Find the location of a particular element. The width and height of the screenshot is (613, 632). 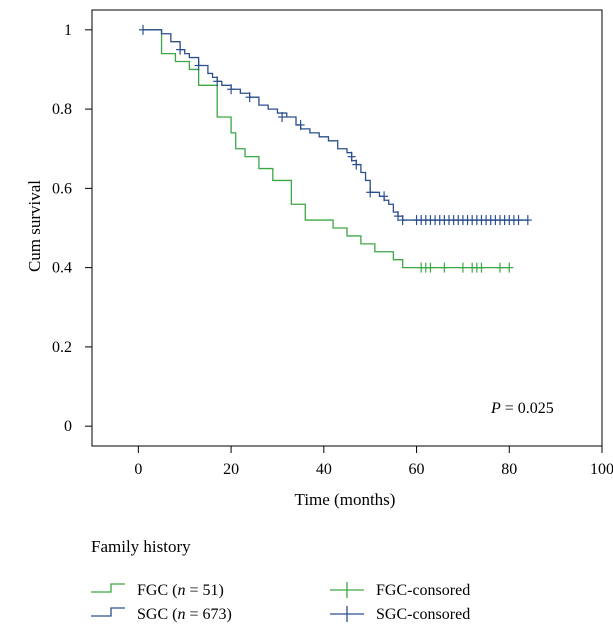

x-tick-label: 100 is located at coordinates (601, 469).